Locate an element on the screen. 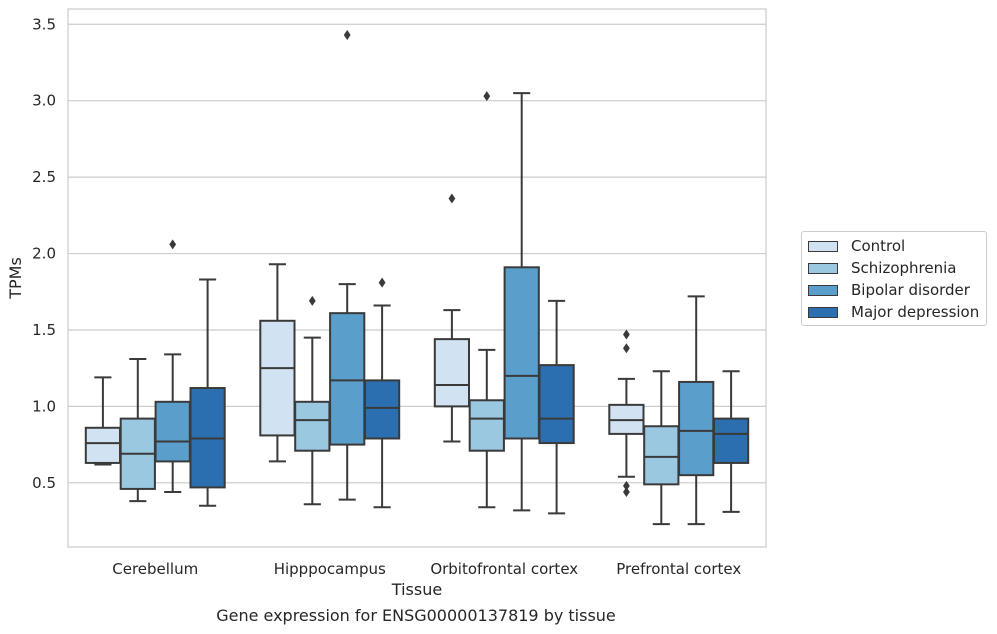  y-tick-labels: 0.5 1.0 1.5 2.0 2.5 3.0 3.5 is located at coordinates (44, 253).